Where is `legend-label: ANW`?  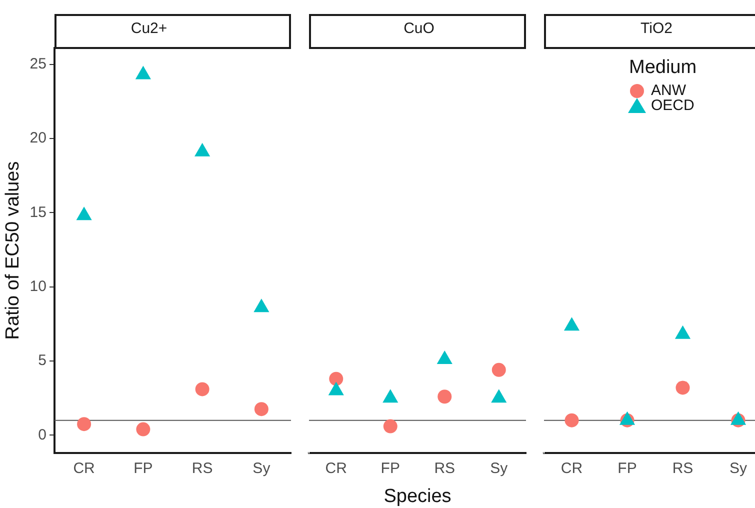
legend-label: ANW is located at coordinates (669, 91).